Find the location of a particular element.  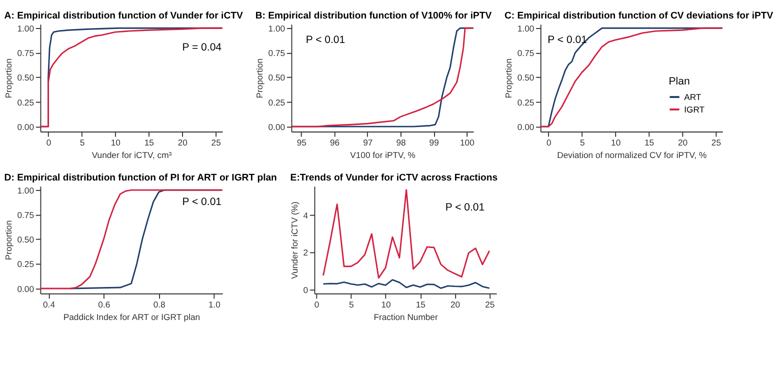

x-tick-label: 95 is located at coordinates (301, 142).